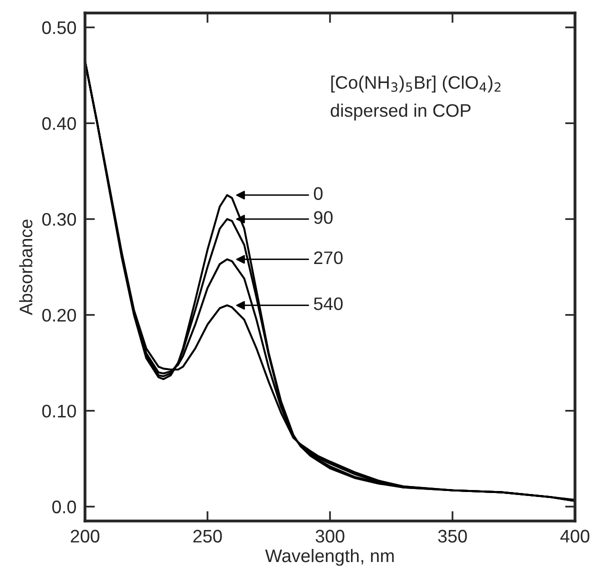 This screenshot has height=573, width=593. I want to click on x-tick-label: 200, so click(85, 536).